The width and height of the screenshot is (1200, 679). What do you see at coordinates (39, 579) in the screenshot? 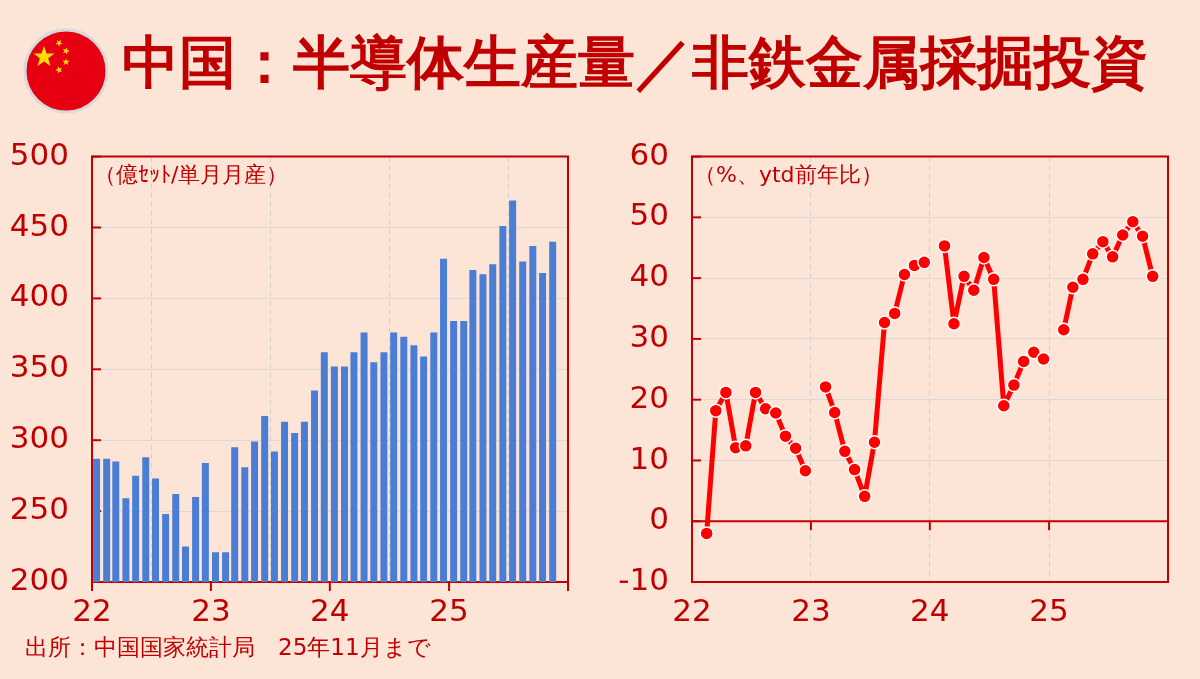
I see `y-tick-label: 200` at bounding box center [39, 579].